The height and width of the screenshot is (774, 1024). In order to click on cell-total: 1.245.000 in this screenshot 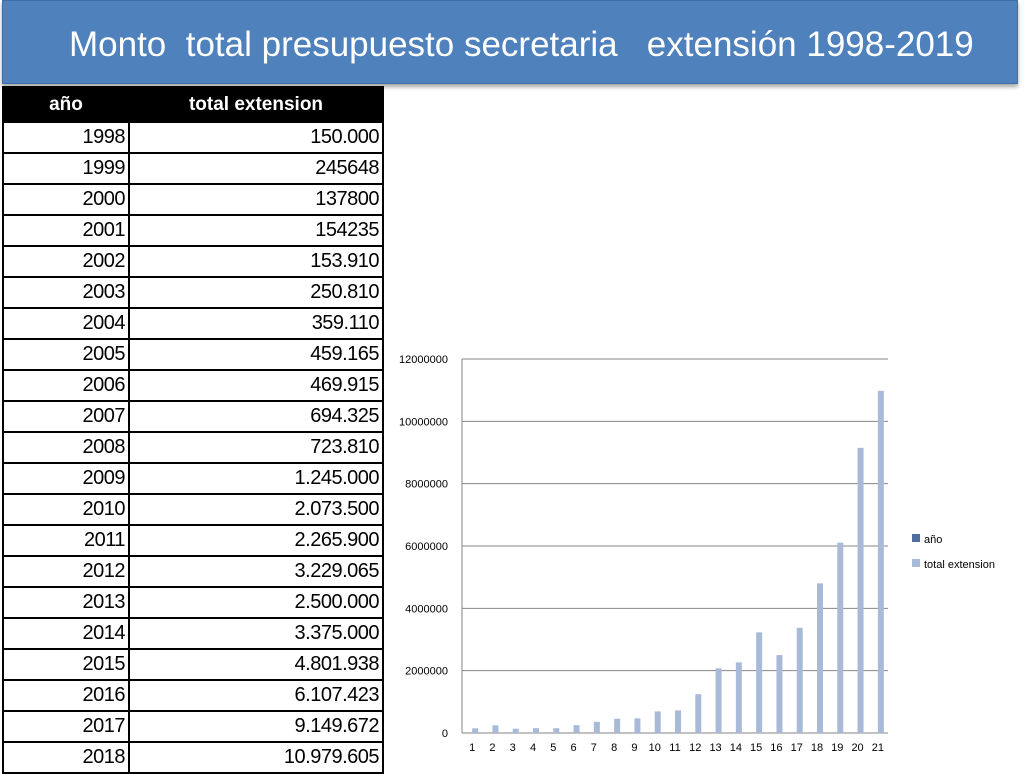, I will do `click(256, 478)`.